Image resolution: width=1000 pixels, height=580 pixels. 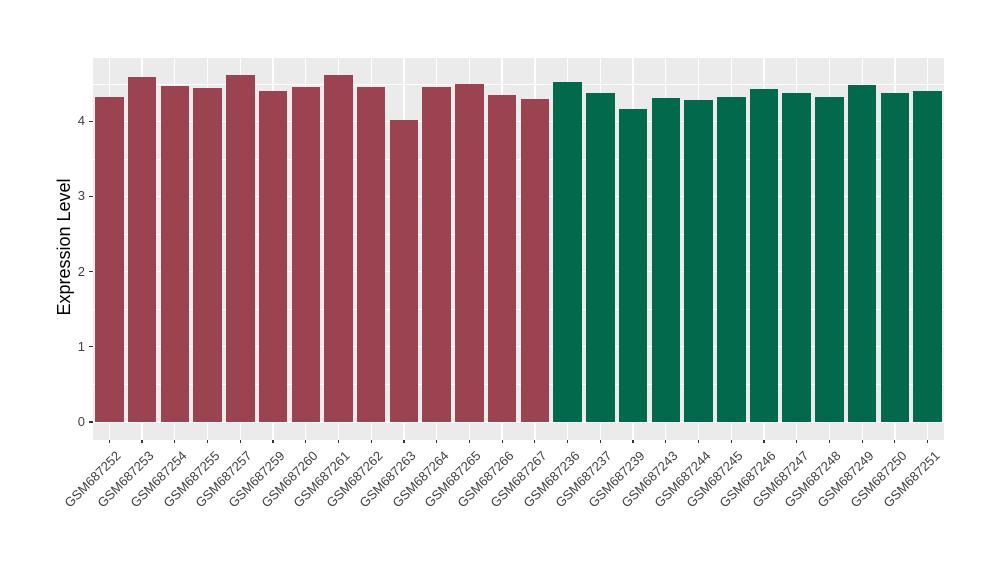 What do you see at coordinates (371, 254) in the screenshot?
I see `bar-GSM687262` at bounding box center [371, 254].